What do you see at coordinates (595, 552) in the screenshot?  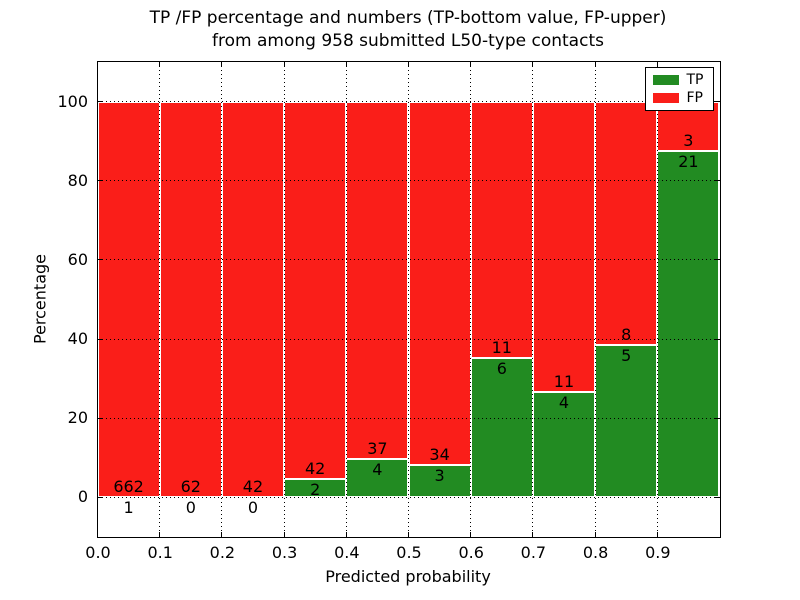 I see `x-tick-label-0.8: 0.8` at bounding box center [595, 552].